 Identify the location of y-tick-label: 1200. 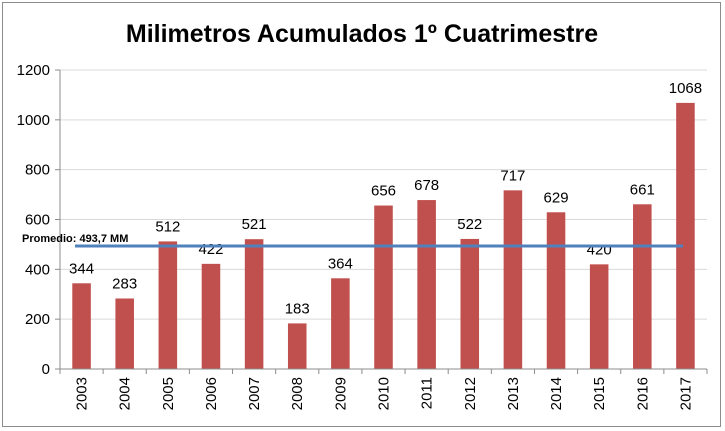
(33, 70).